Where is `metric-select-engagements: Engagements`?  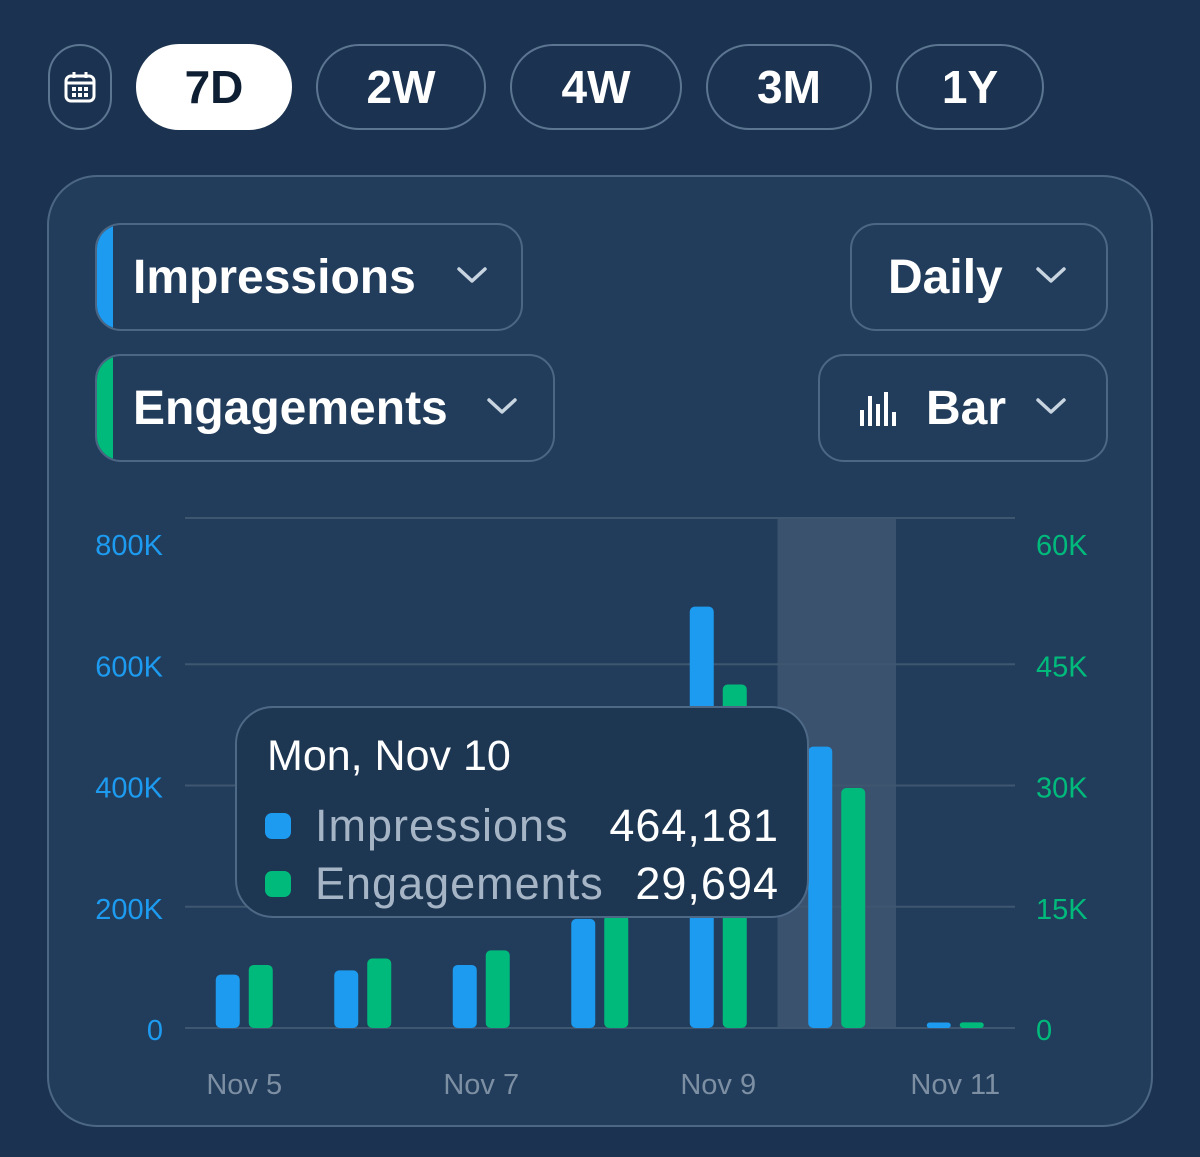
metric-select-engagements: Engagements is located at coordinates (325, 408).